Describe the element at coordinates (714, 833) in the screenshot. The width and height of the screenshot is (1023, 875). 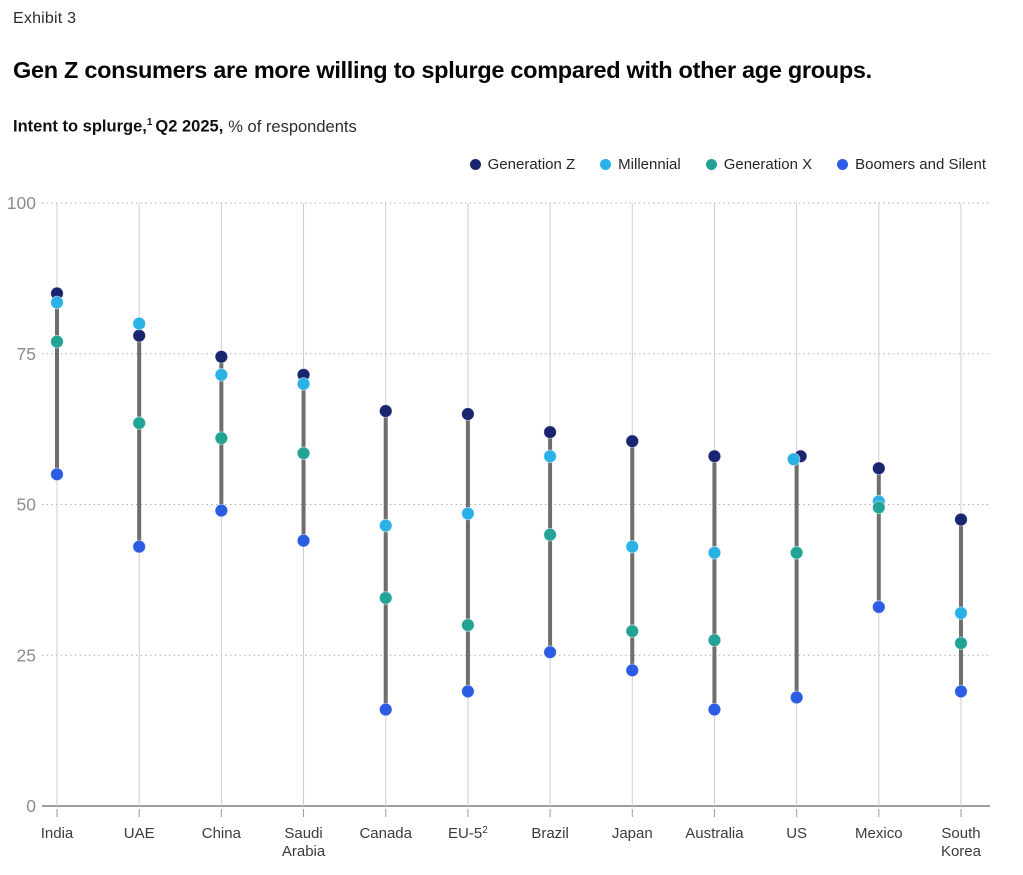
I see `category-label: Australia` at that location.